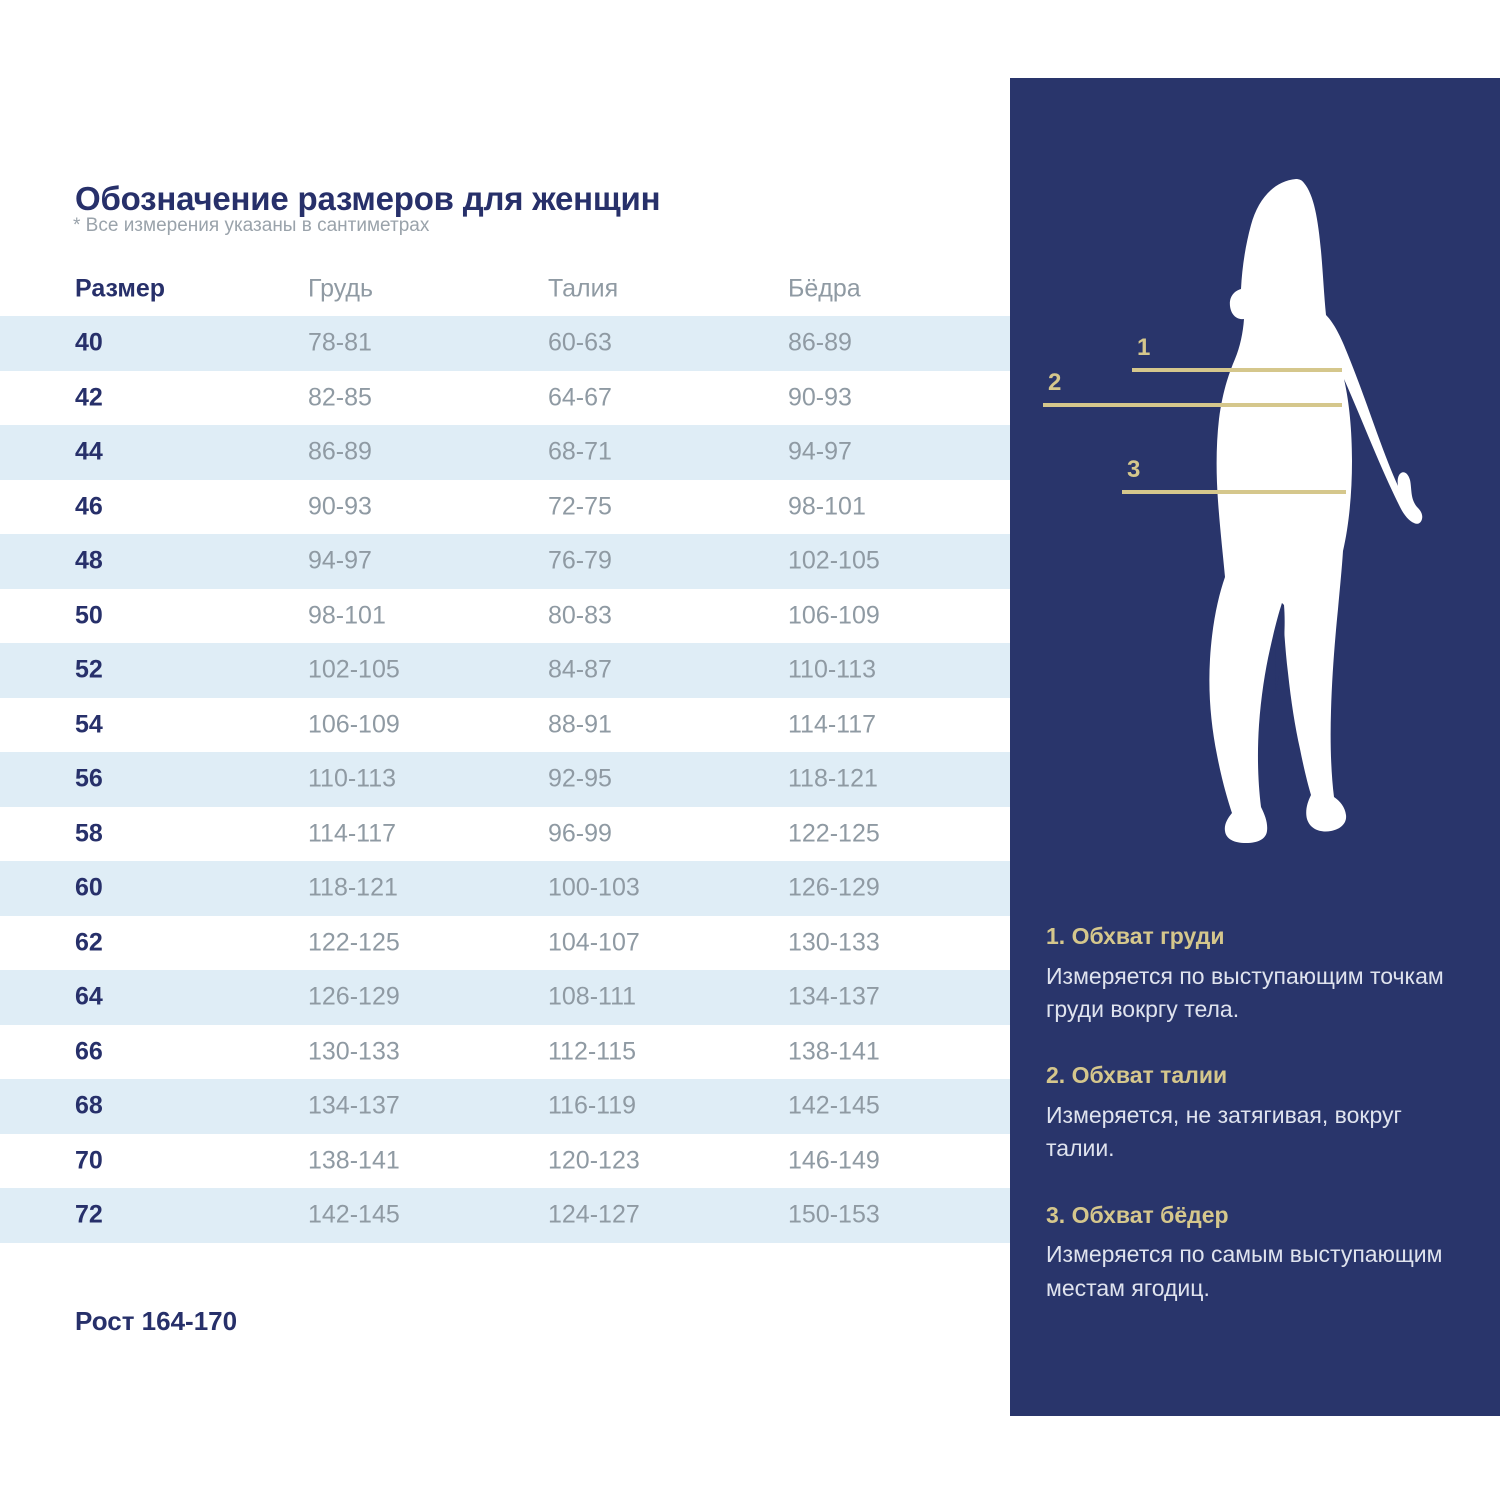  Describe the element at coordinates (354, 724) in the screenshot. I see `cell-chest: 106-109` at that location.